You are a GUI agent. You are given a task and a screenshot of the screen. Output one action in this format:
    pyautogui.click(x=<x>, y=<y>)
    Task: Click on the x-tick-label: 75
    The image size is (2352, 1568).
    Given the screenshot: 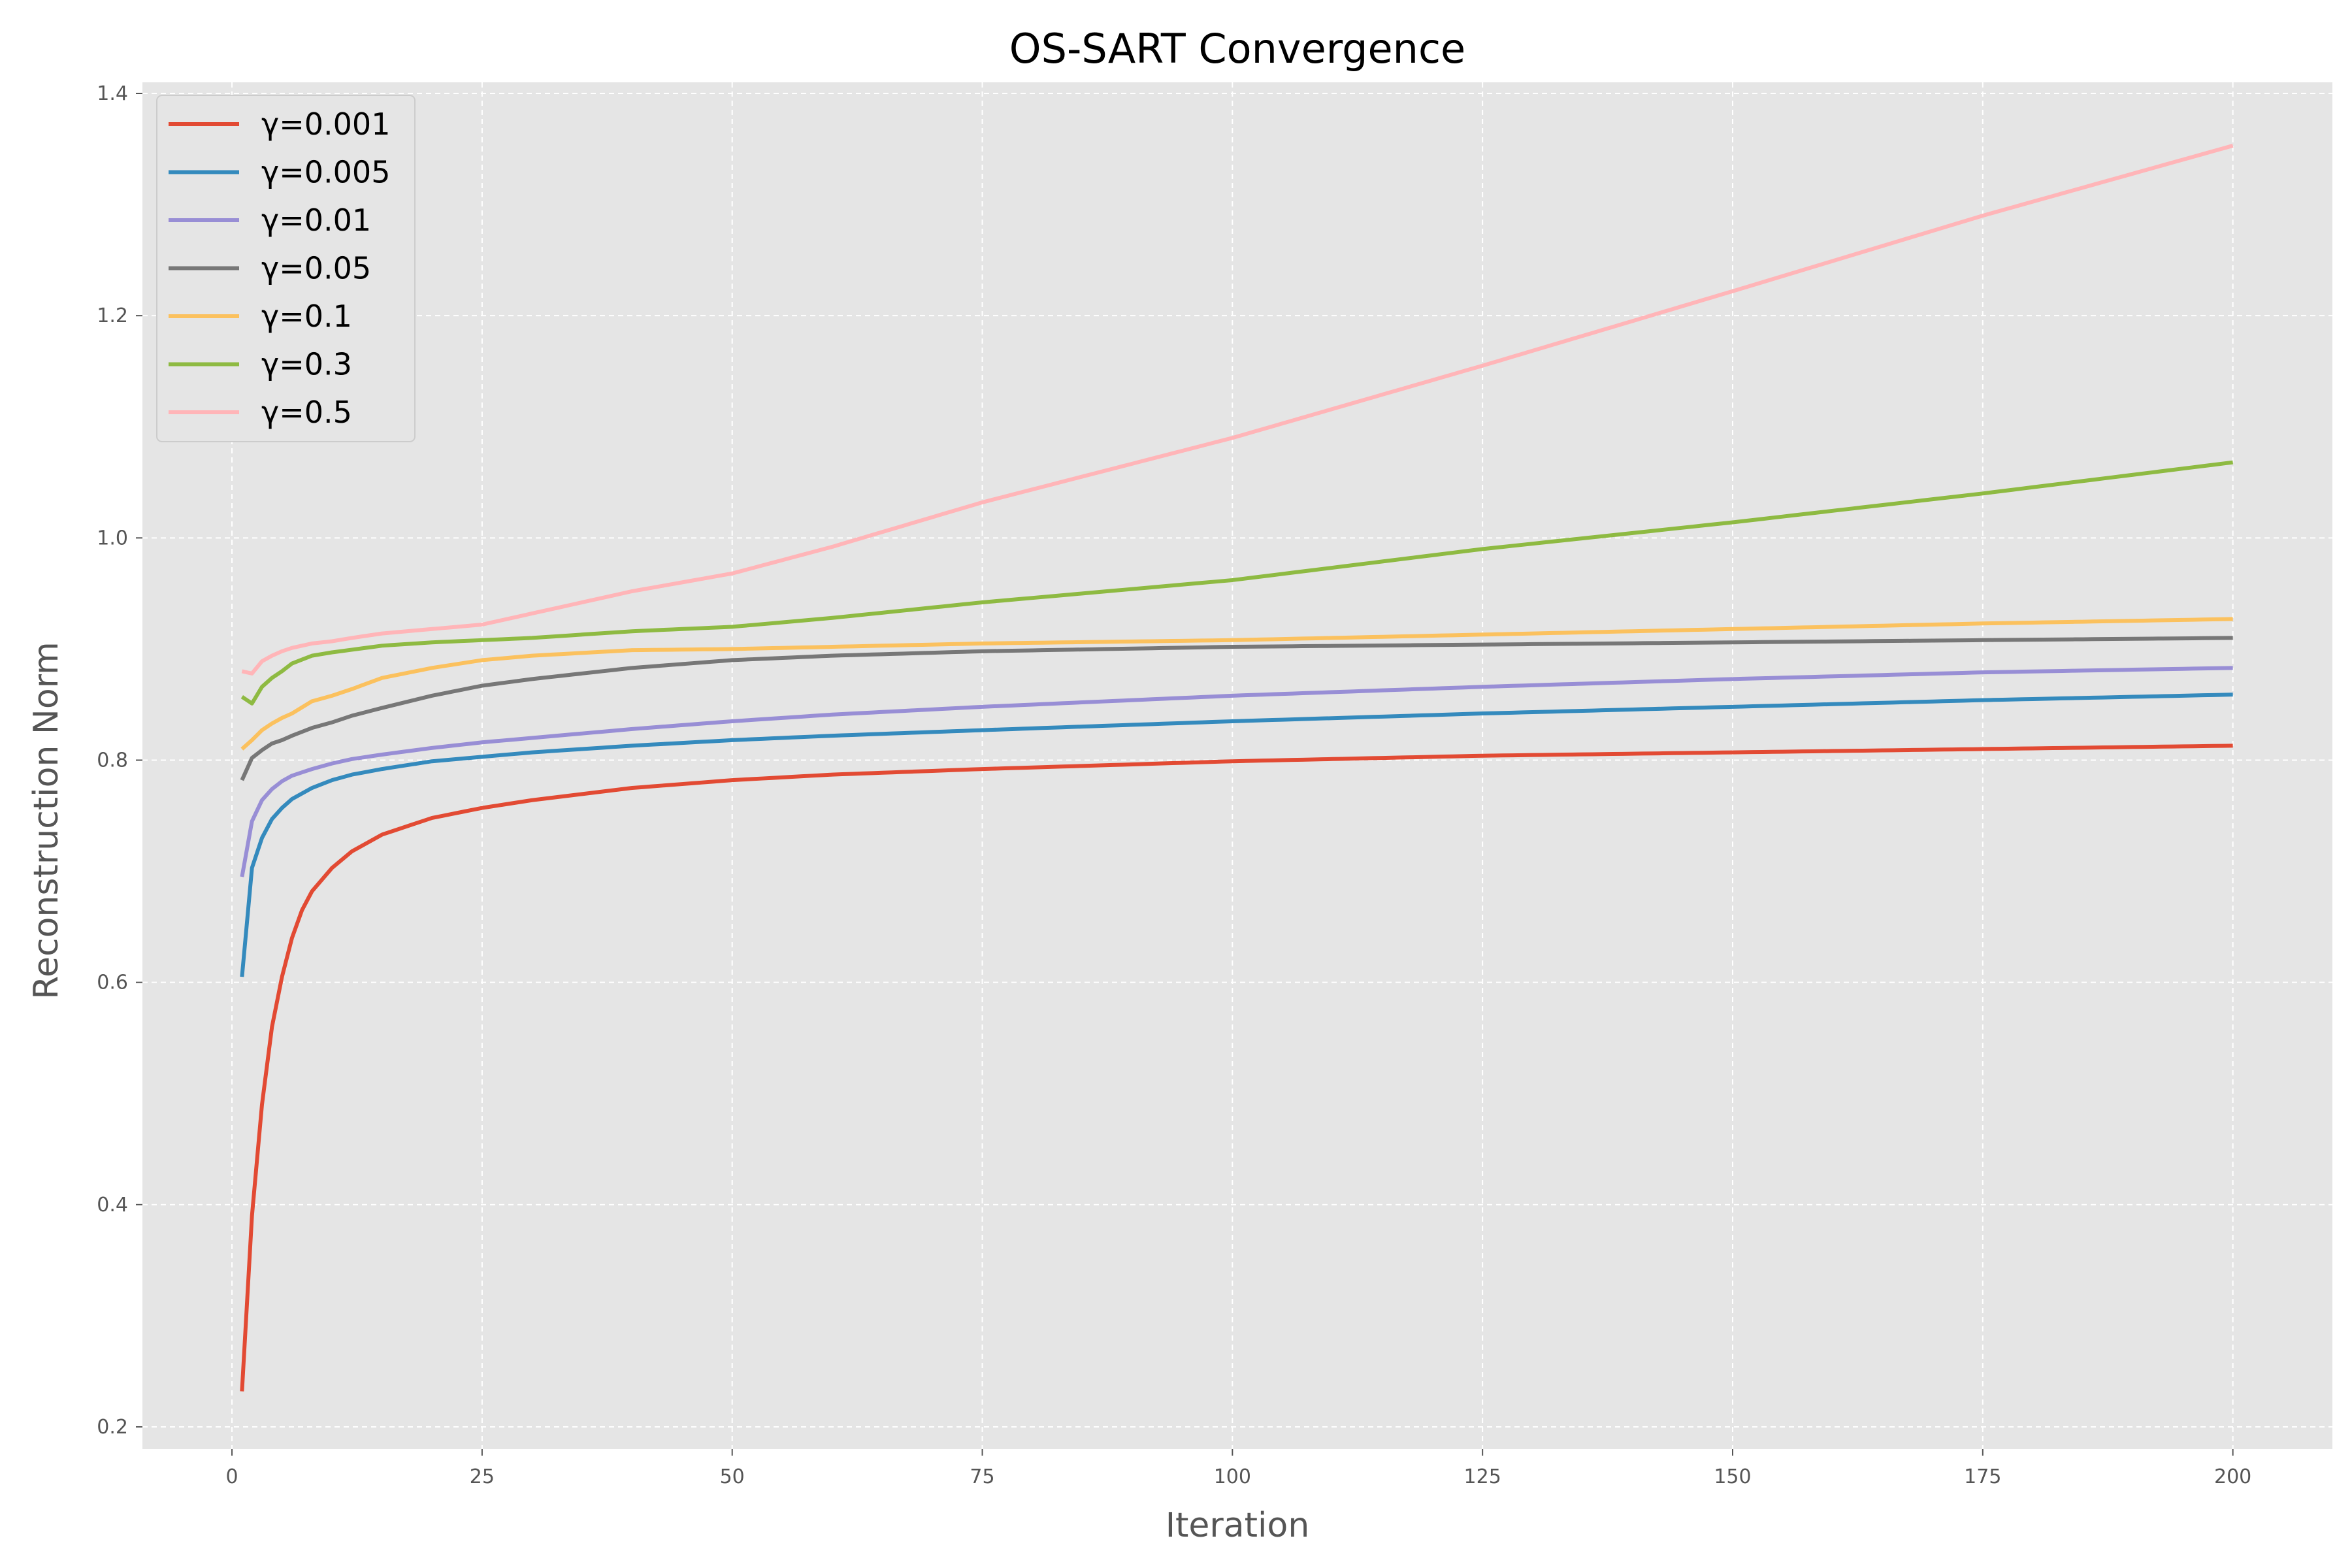 What is the action you would take?
    pyautogui.click(x=982, y=1476)
    